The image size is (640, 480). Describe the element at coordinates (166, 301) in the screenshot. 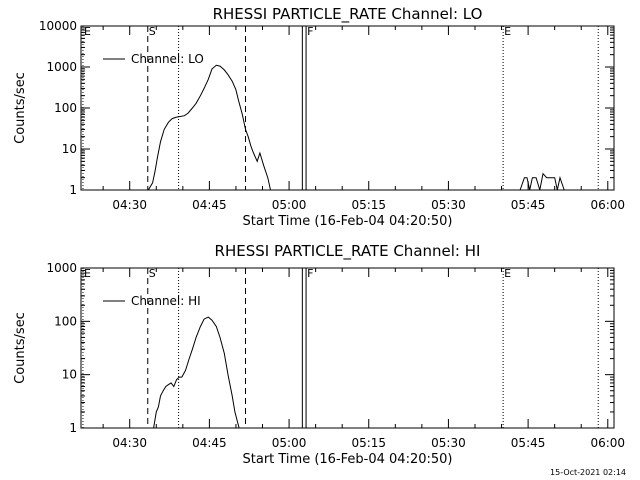

I see `legend-label: Channel: HI` at that location.